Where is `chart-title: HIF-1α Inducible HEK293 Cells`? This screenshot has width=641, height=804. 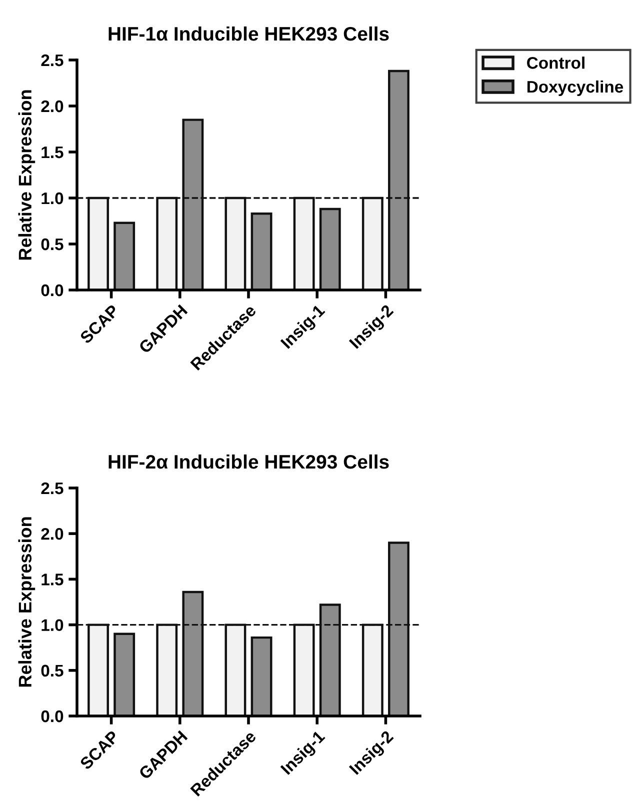 chart-title: HIF-1α Inducible HEK293 Cells is located at coordinates (248, 33).